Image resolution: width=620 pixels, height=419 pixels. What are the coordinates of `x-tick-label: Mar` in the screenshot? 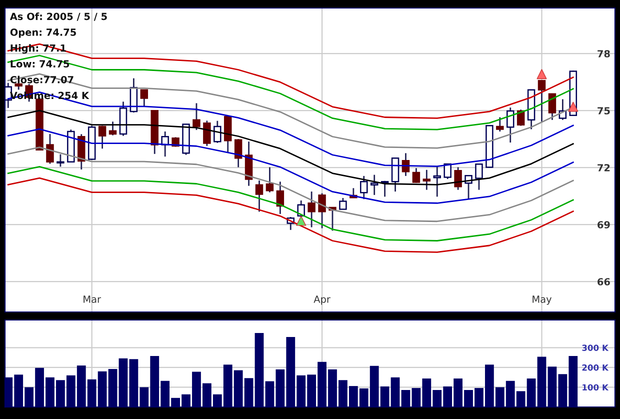 It's located at (93, 299).